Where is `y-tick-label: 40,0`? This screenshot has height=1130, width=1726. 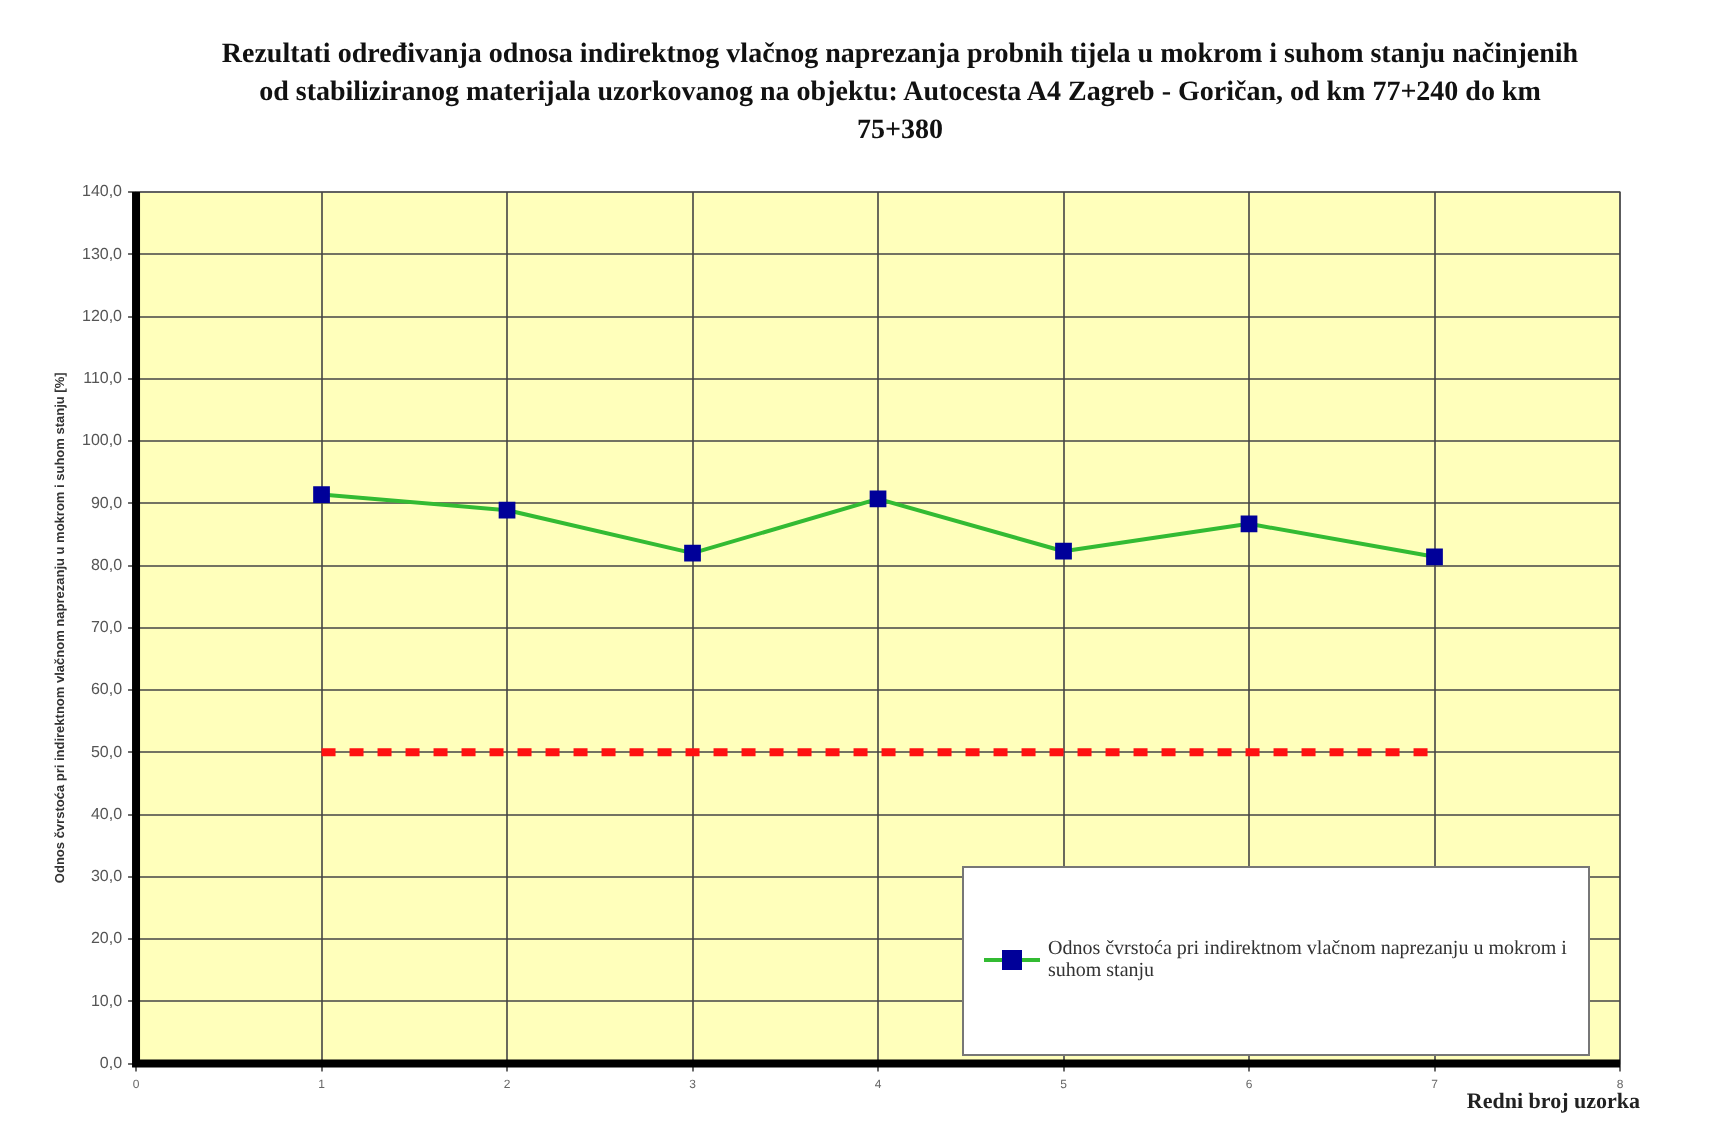 y-tick-label: 40,0 is located at coordinates (107, 813).